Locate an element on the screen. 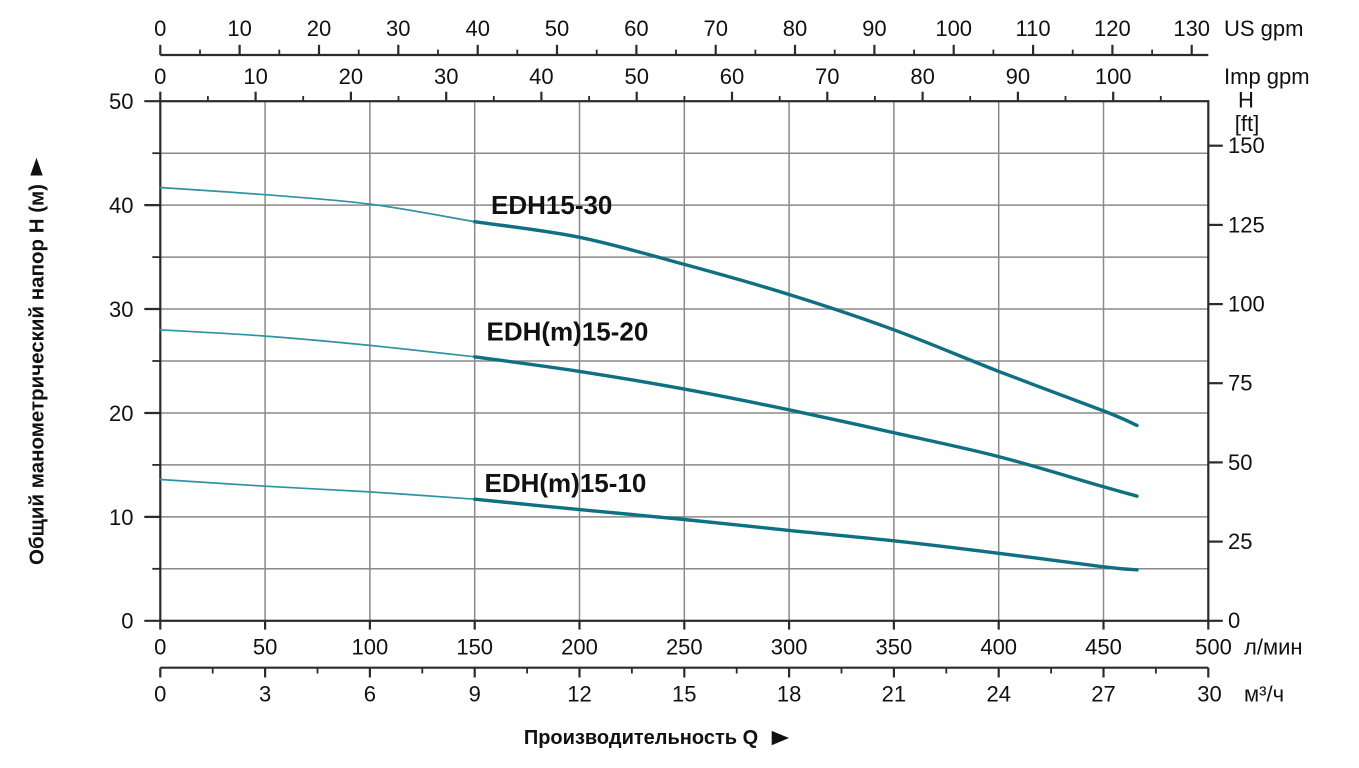 The height and width of the screenshot is (768, 1359). svg-text: 24 is located at coordinates (998, 694).